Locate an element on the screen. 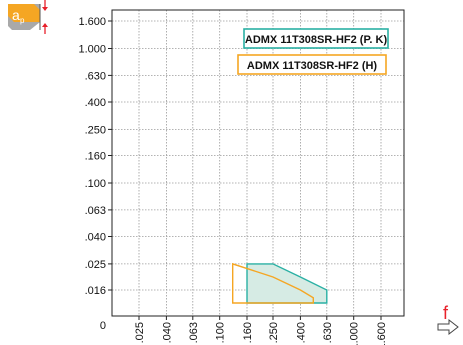  legend-label-2: ADMX 11T308SR-HF2 (H) is located at coordinates (312, 66).